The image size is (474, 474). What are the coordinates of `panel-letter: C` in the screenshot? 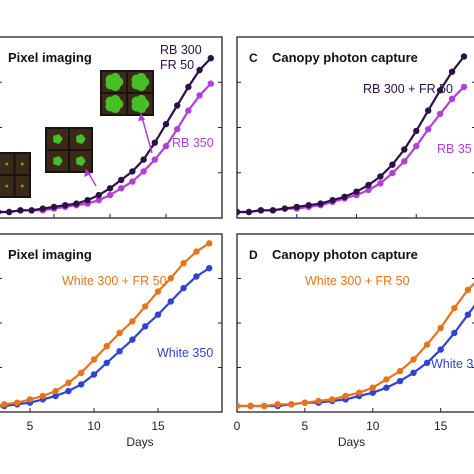 It's located at (253, 58).